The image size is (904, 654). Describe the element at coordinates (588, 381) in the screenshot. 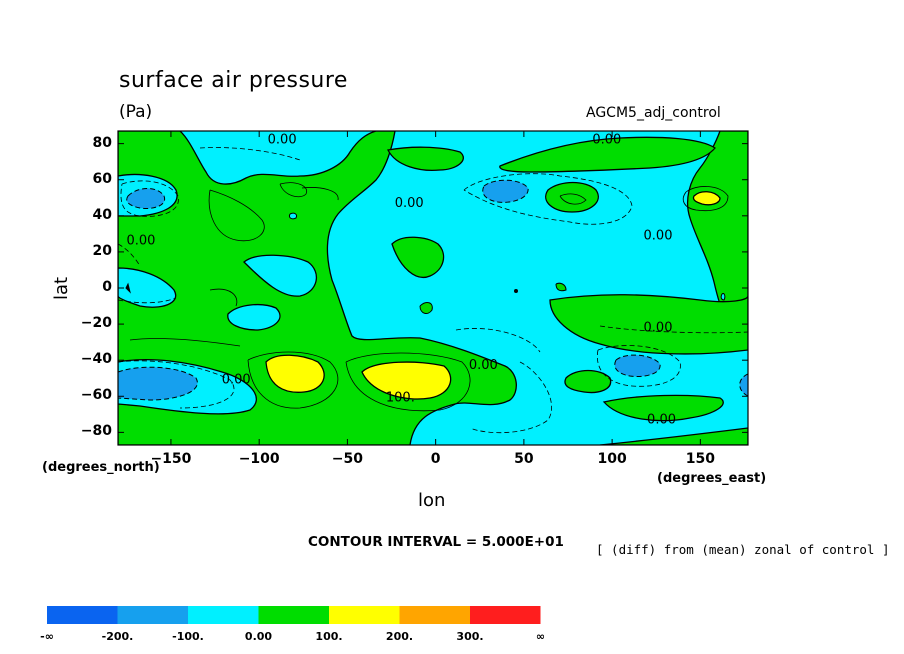

I see `positive-blob-60s-75e` at that location.